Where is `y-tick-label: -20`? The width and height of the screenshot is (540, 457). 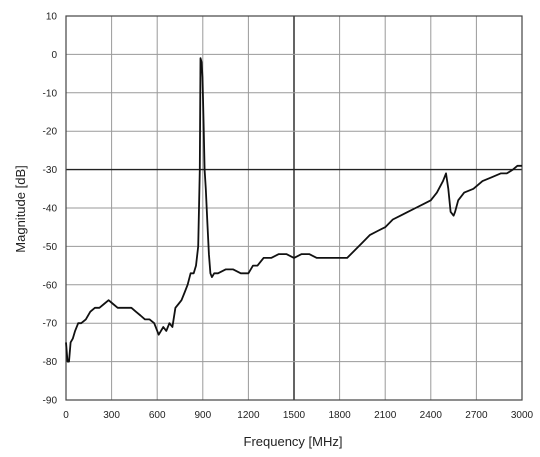 y-tick-label: -20 is located at coordinates (50, 132).